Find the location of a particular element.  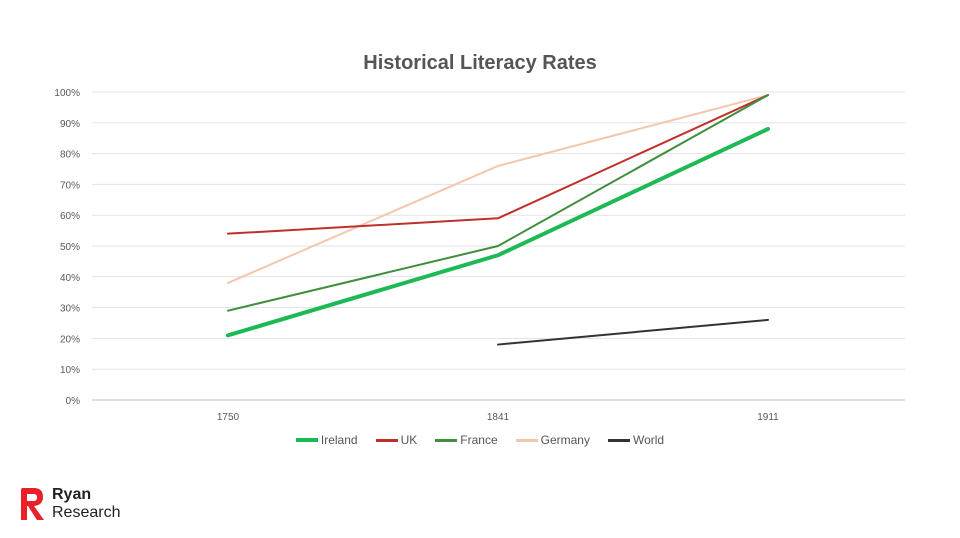

legend-item-ireland: Ireland is located at coordinates (326, 440).